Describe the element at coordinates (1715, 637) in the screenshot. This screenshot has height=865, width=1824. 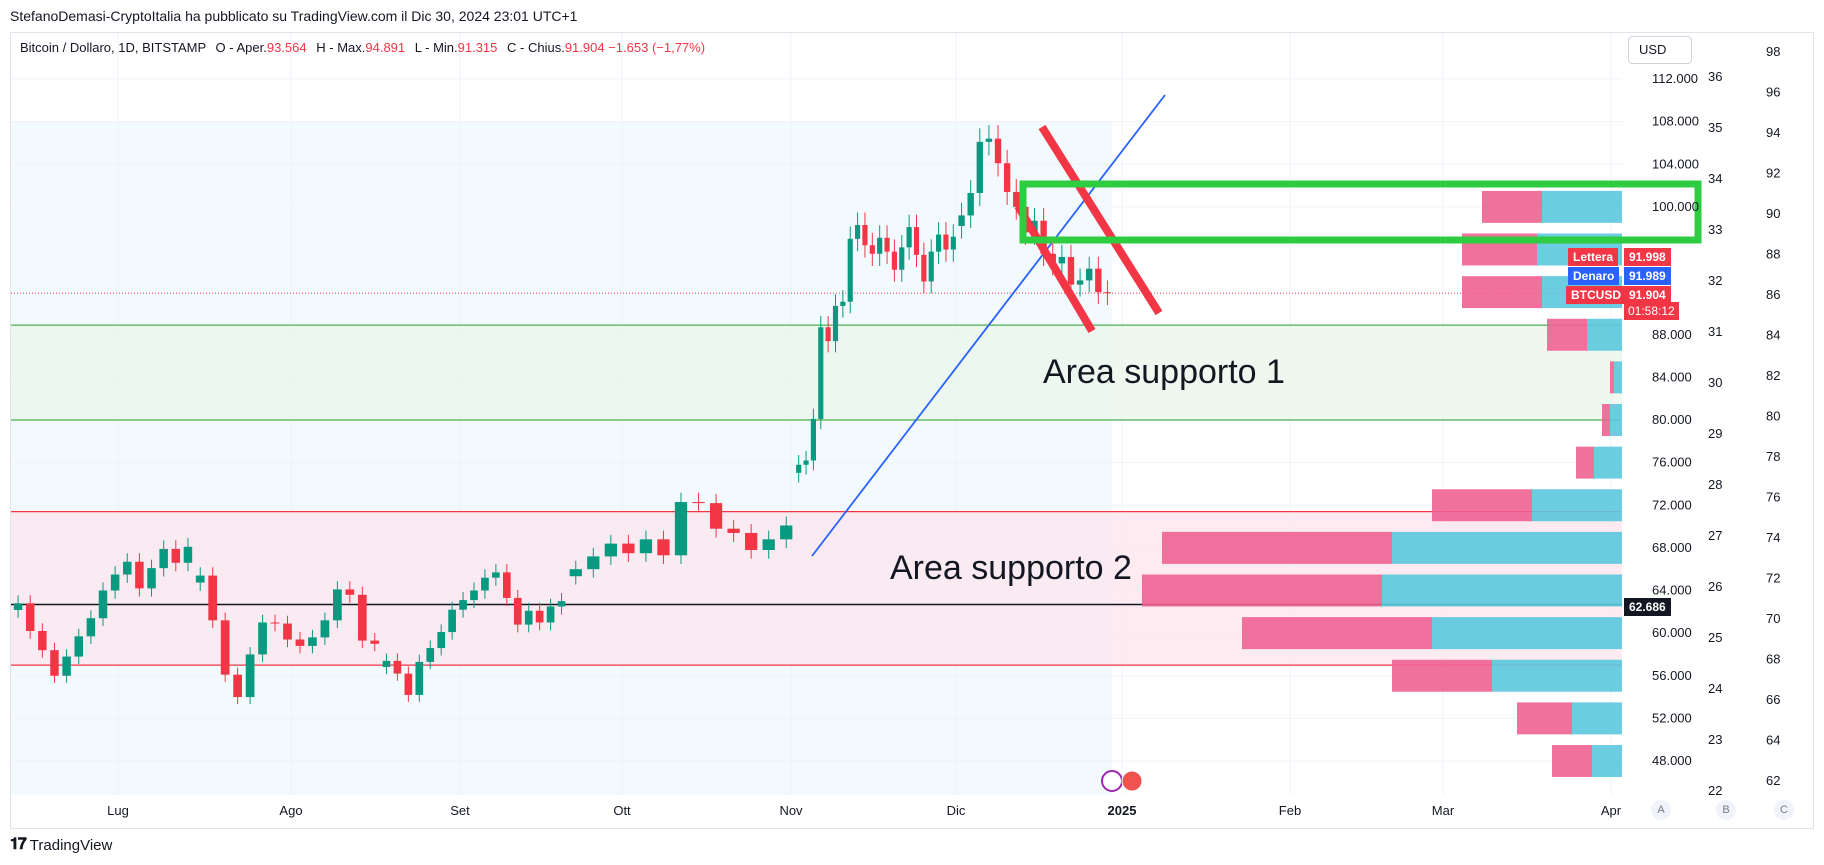
I see `secondary-axis-1-tick: 25` at that location.